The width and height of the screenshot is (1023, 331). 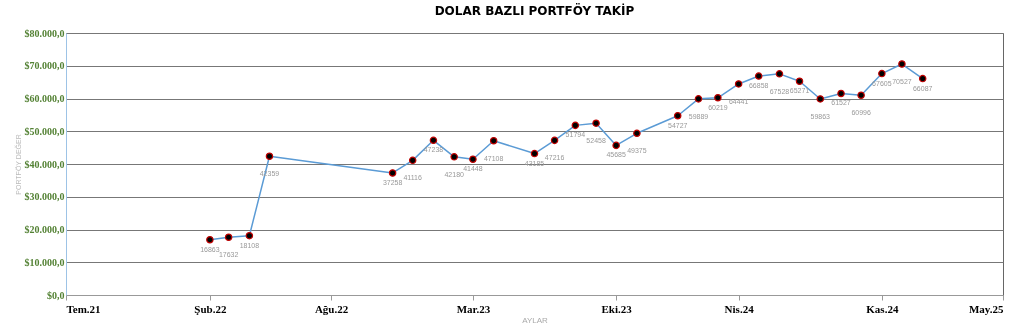 What do you see at coordinates (535, 320) in the screenshot?
I see `x-axis-title: AYLAR` at bounding box center [535, 320].